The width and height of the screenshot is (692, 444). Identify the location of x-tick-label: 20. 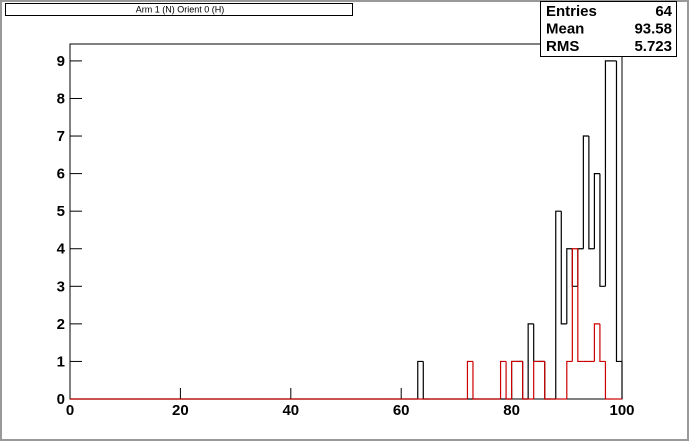
(180, 410).